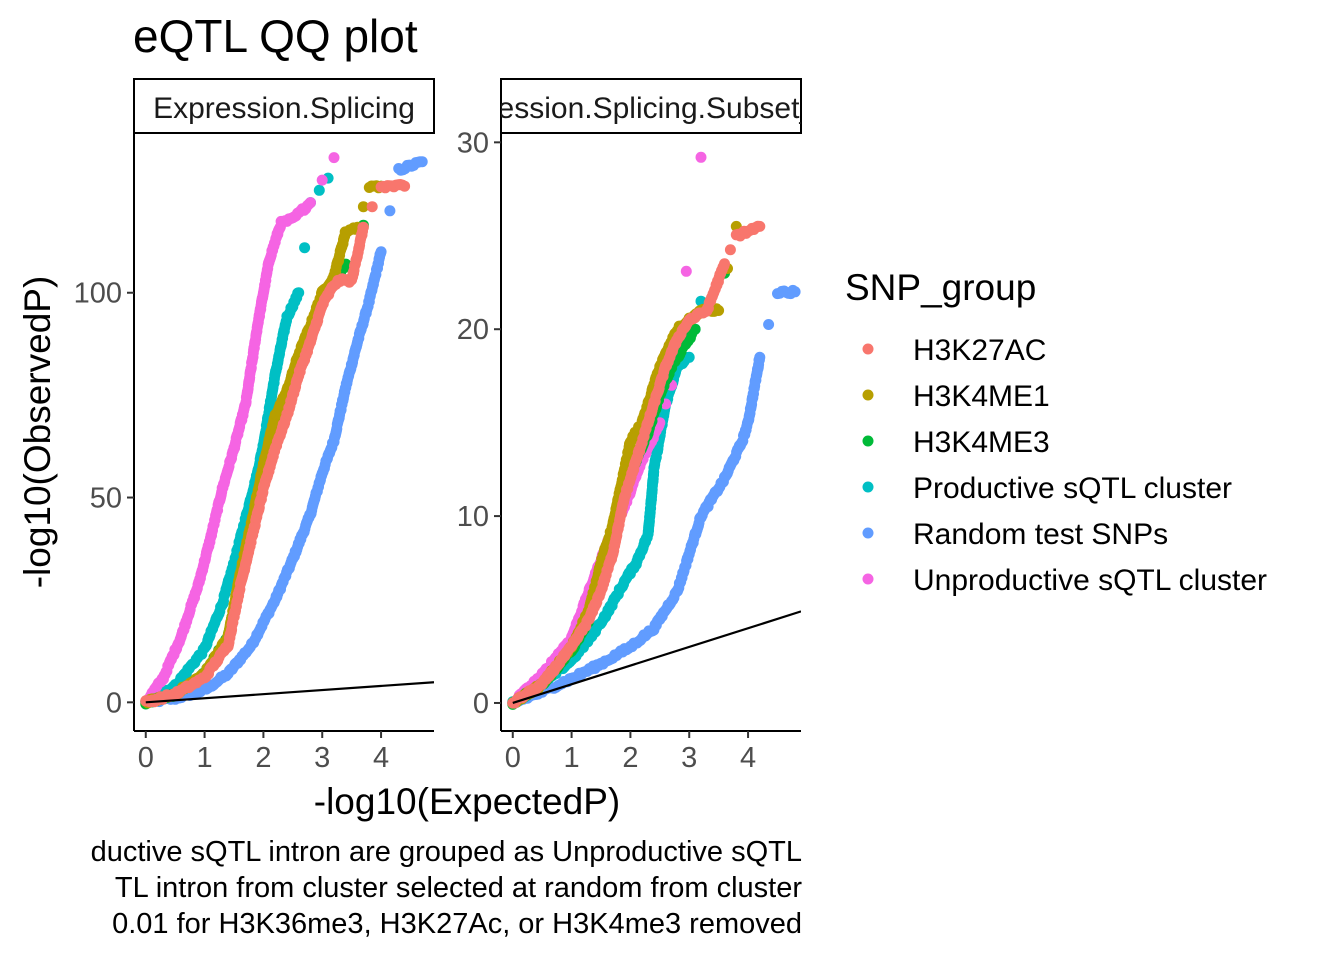 This screenshot has height=960, width=1344. I want to click on legend-label: H3K4ME1, so click(981, 396).